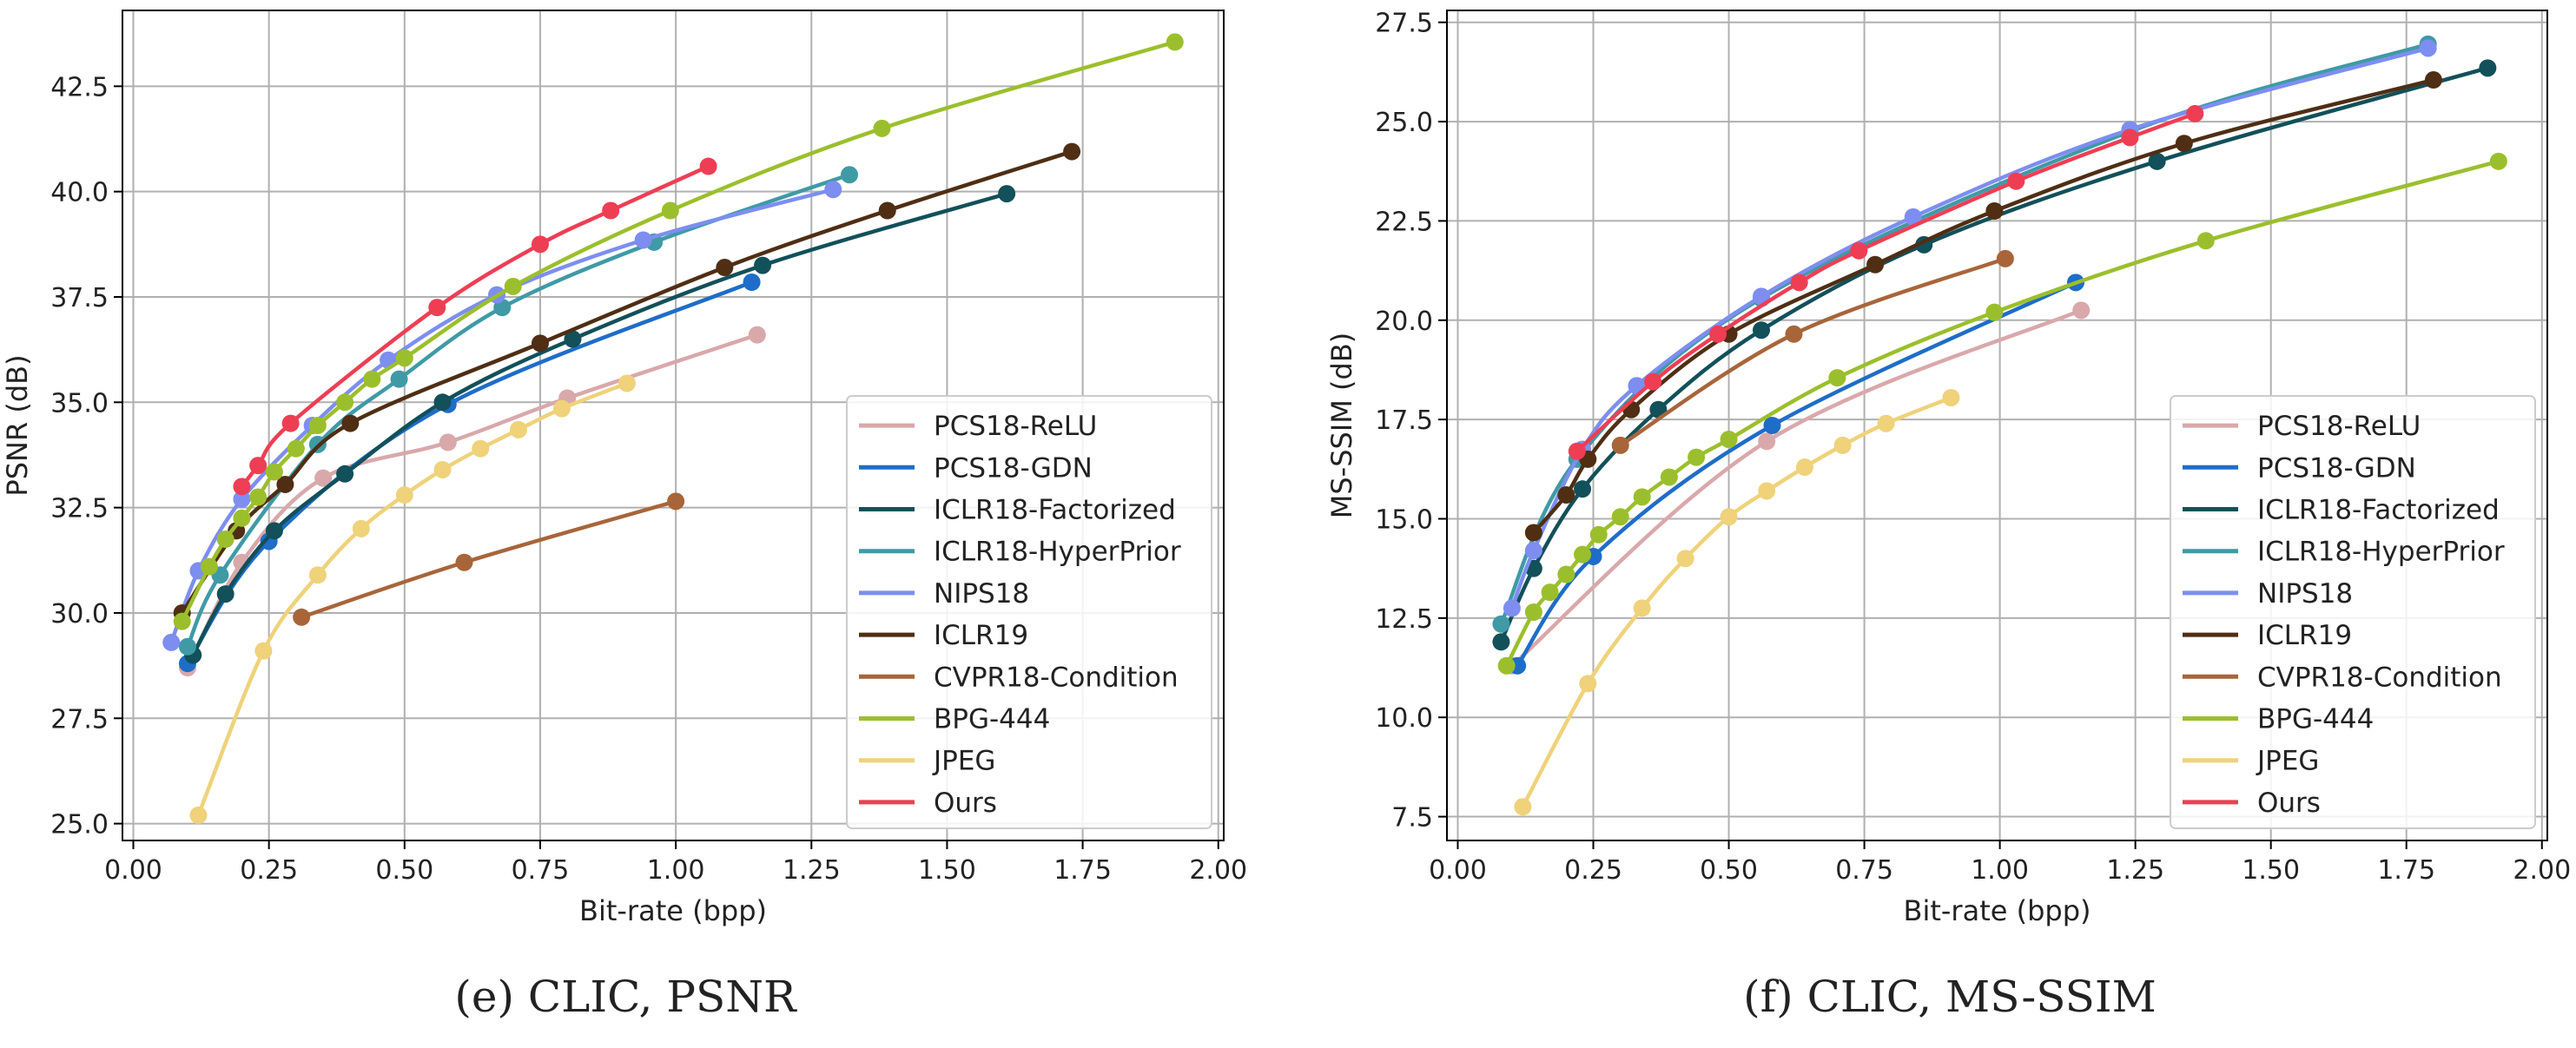 This screenshot has width=2576, height=1048. Describe the element at coordinates (1056, 678) in the screenshot. I see `legend-label: CVPR18-Condition` at that location.